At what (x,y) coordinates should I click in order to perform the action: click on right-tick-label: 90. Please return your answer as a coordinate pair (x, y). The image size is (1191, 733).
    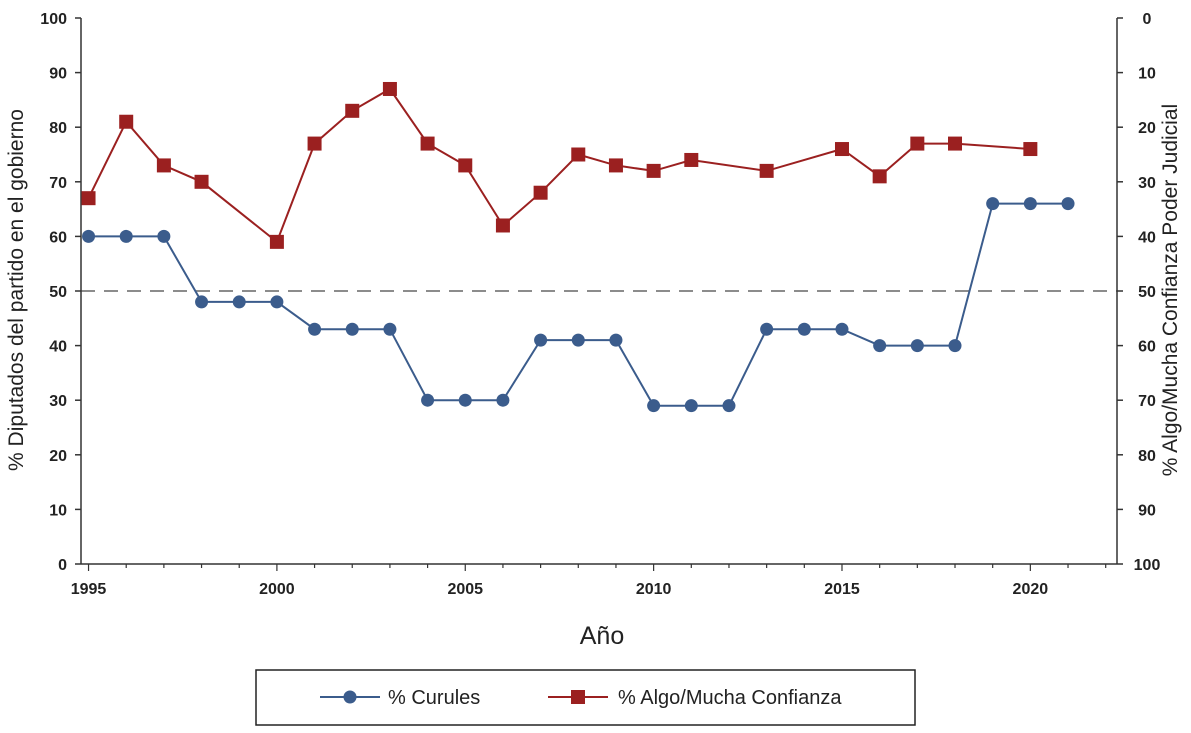
    Looking at the image, I should click on (1147, 510).